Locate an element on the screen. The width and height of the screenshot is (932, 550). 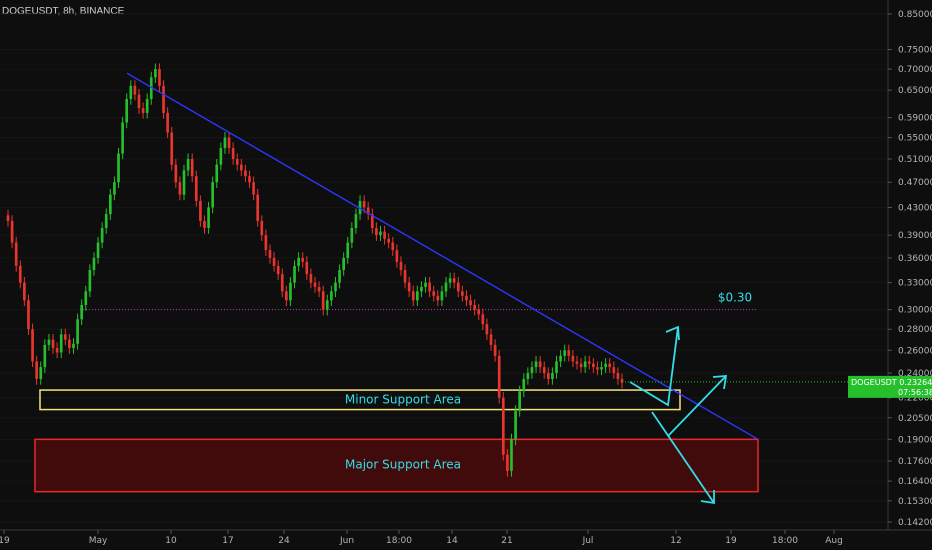
price-tick-label: 0.14200 is located at coordinates (915, 523).